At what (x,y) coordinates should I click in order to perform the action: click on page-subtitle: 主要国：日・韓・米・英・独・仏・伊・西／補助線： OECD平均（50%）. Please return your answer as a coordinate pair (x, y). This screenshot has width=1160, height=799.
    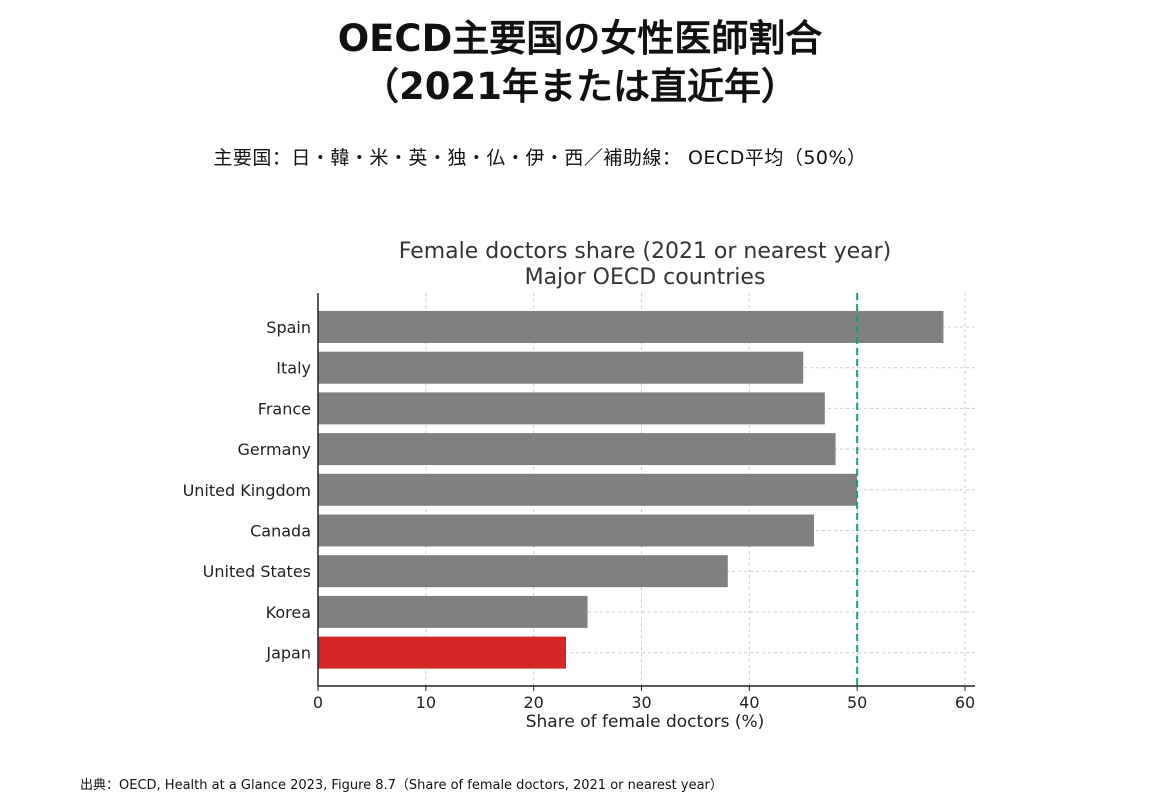
    Looking at the image, I should click on (540, 158).